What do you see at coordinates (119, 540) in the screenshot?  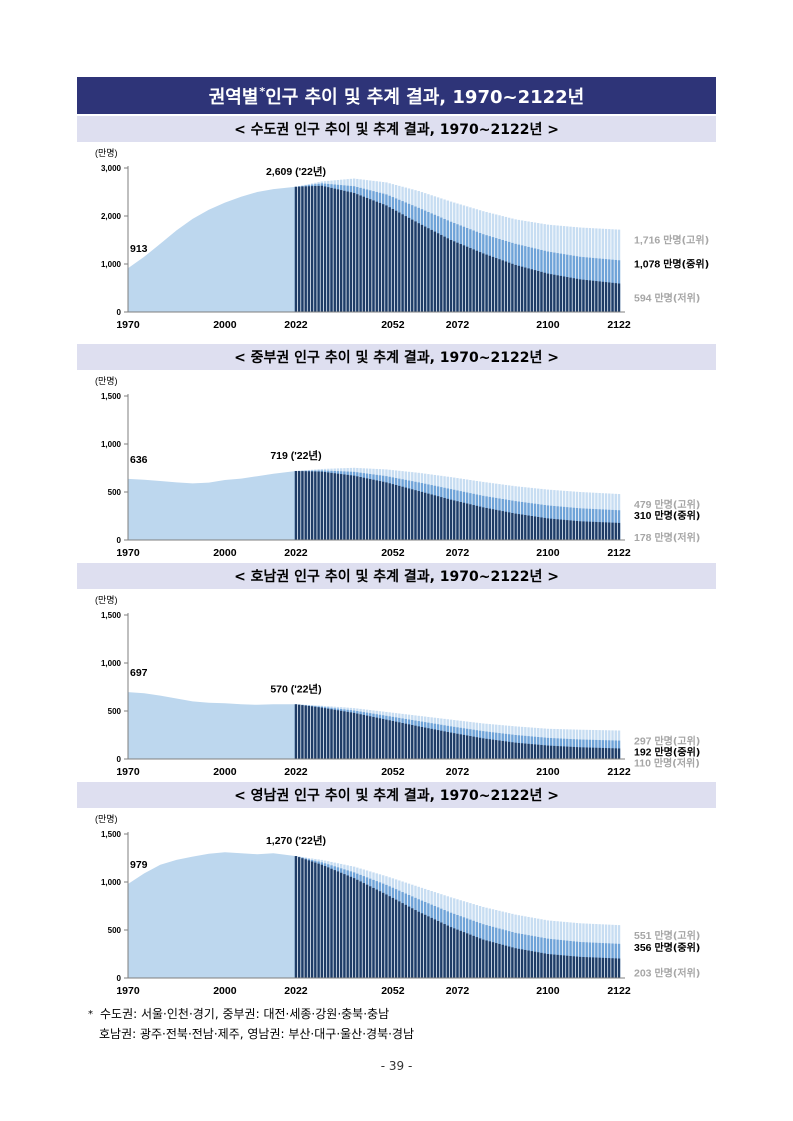 I see `y-tick-label: 0` at bounding box center [119, 540].